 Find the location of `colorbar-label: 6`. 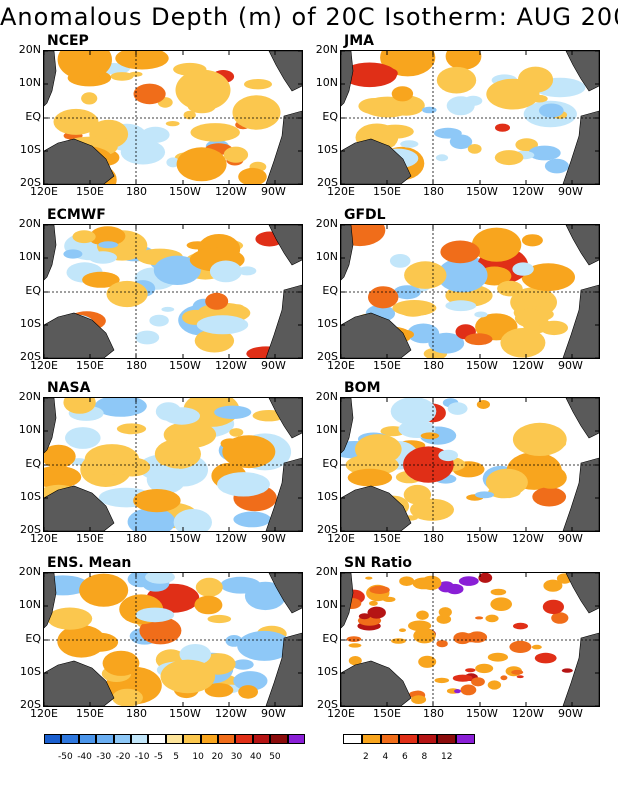

colorbar-label: 6 is located at coordinates (405, 757).